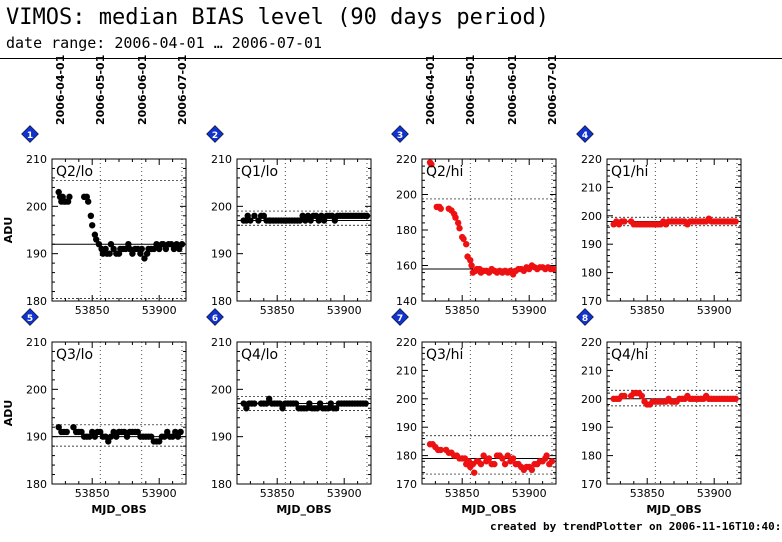 This screenshot has height=542, width=782. What do you see at coordinates (591, 301) in the screenshot?
I see `y-tick-label: 170` at bounding box center [591, 301].